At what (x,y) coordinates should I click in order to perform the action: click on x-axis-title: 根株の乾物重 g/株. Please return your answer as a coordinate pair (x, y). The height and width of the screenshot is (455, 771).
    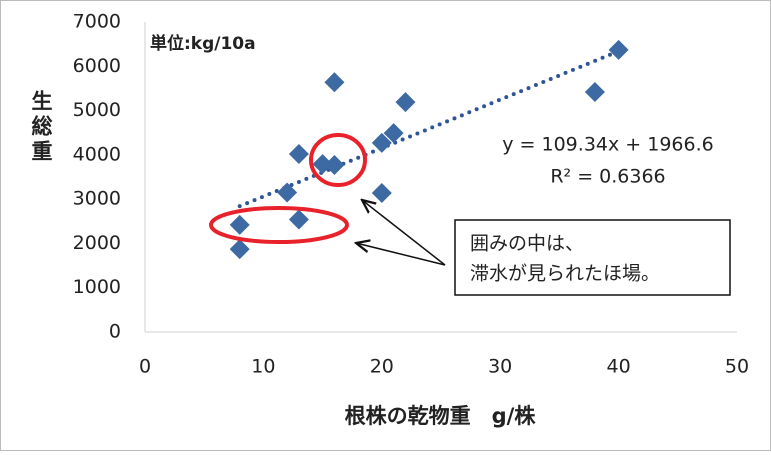
    Looking at the image, I should click on (441, 416).